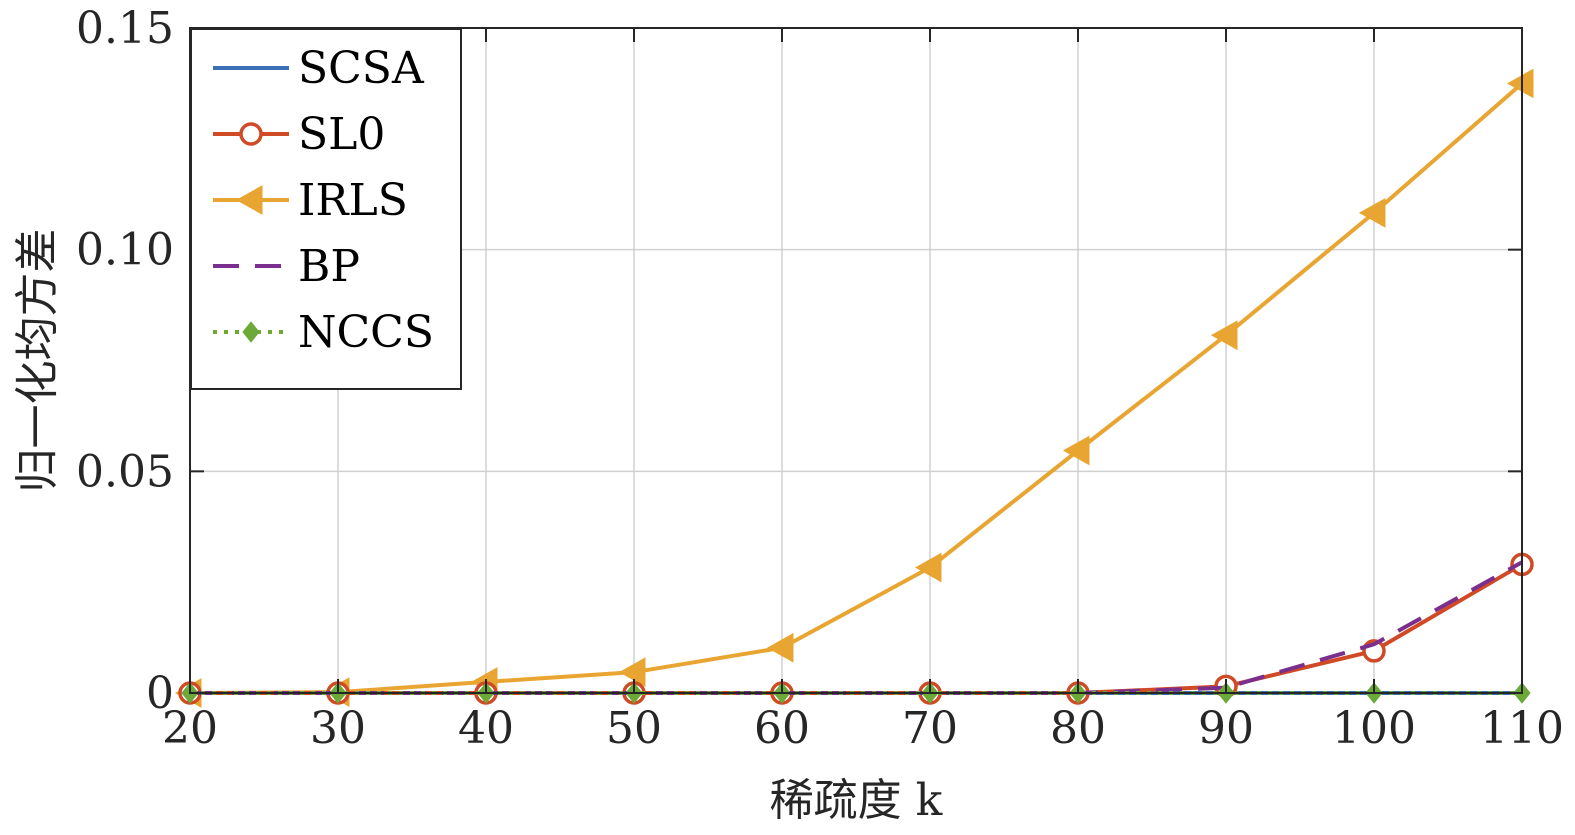 The image size is (1575, 835). I want to click on x-tick-label: 40, so click(486, 728).